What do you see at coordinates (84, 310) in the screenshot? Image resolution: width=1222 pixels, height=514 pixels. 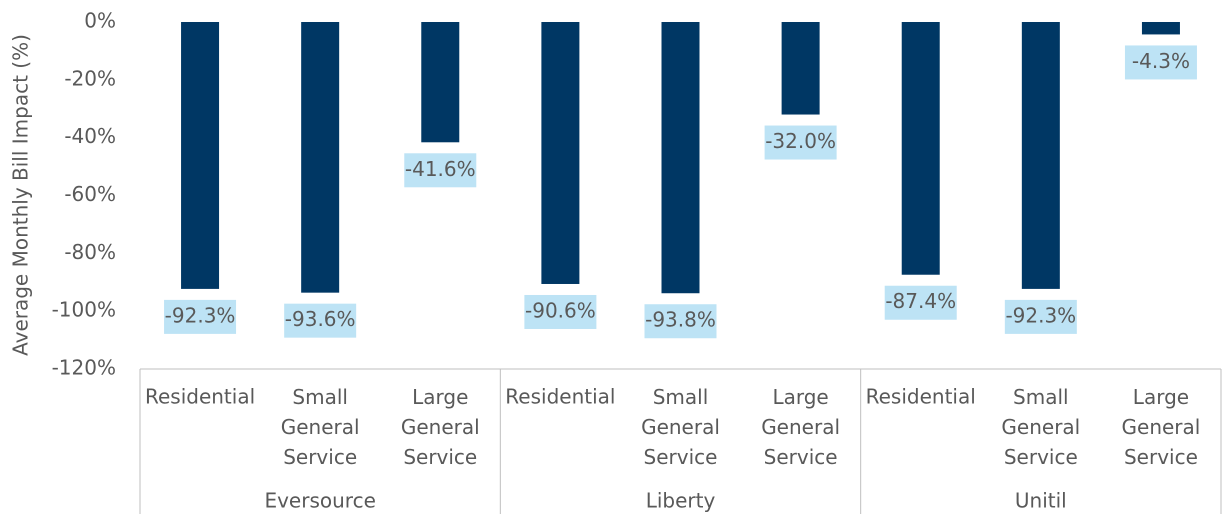 I see `y-tick-label: -100%` at bounding box center [84, 310].